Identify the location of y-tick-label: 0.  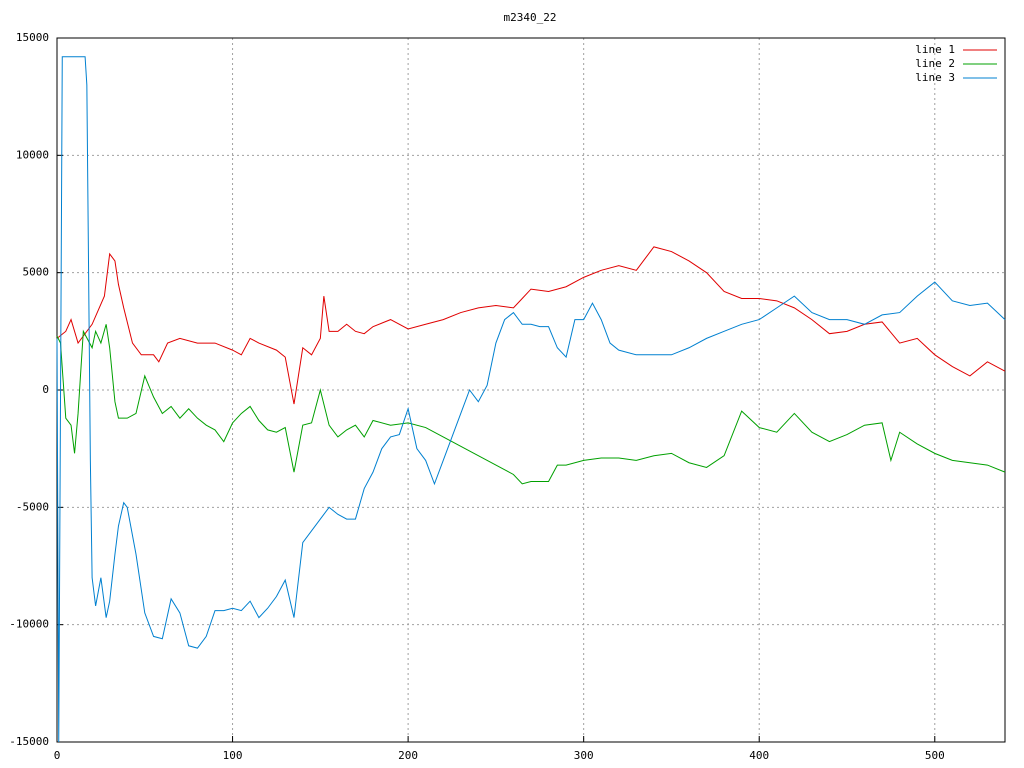
(45, 389).